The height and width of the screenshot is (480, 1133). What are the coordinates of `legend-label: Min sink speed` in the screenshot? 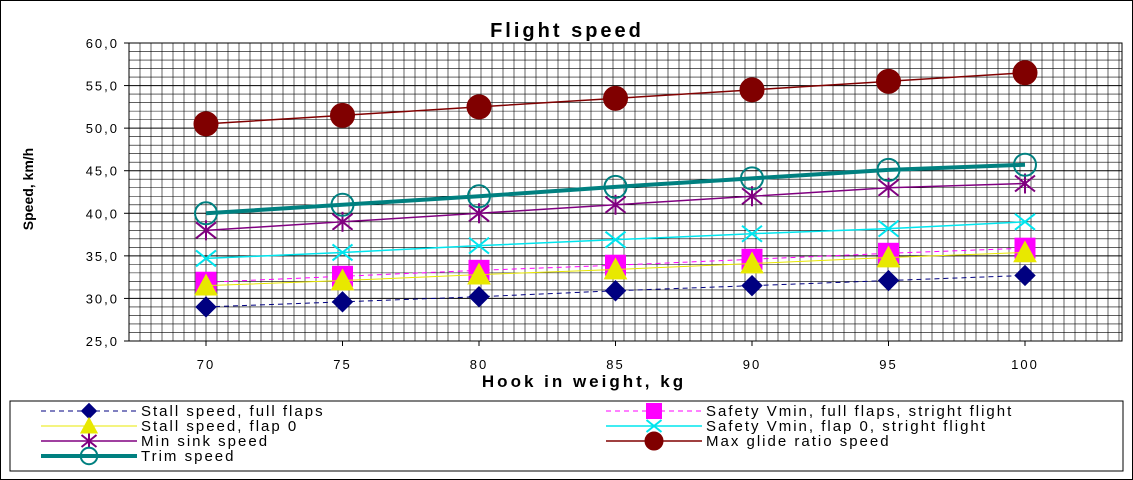 It's located at (205, 441).